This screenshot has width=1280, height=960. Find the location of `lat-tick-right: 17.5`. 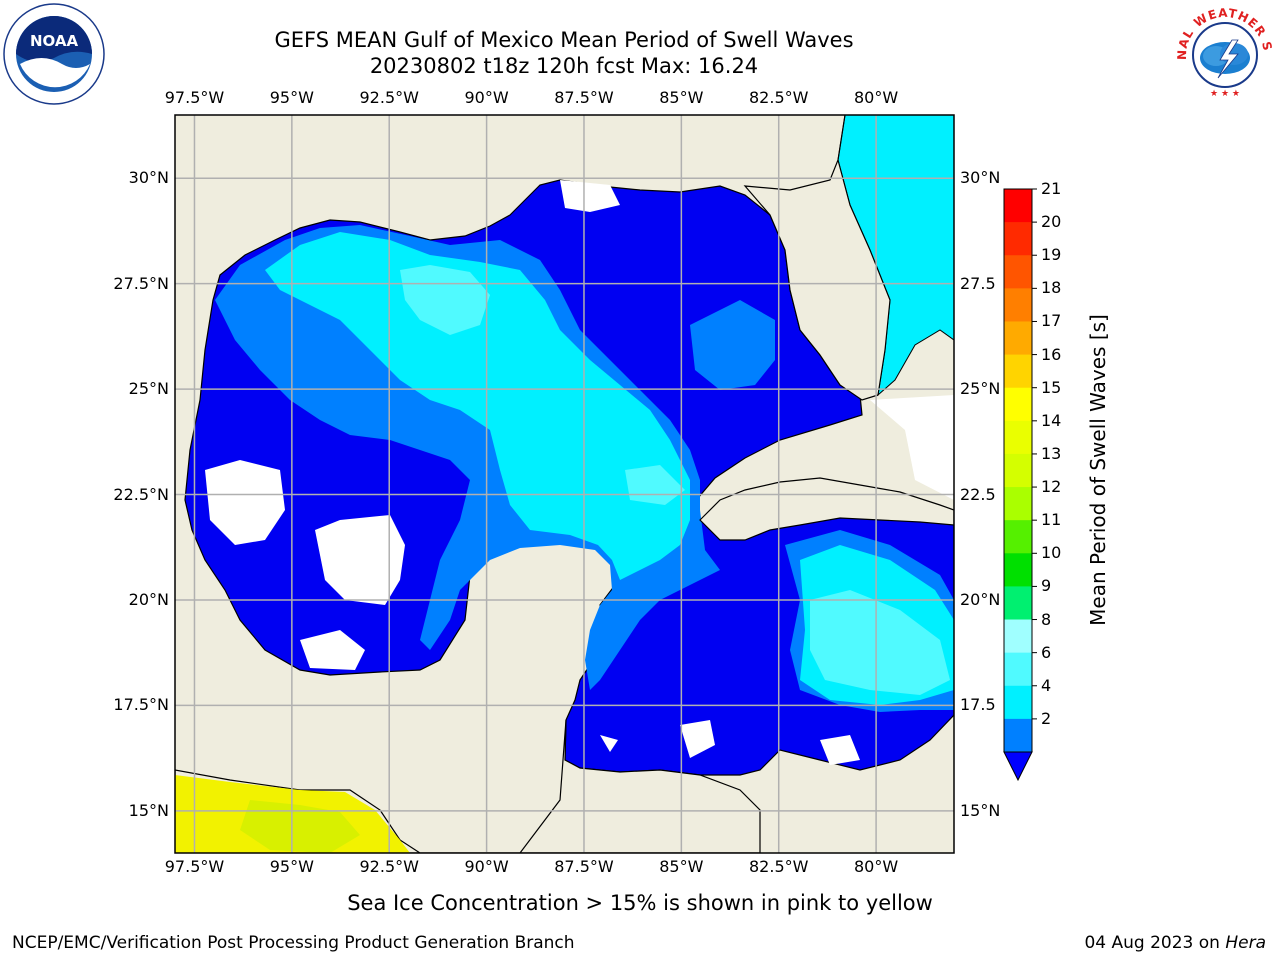

lat-tick-right: 17.5 is located at coordinates (978, 705).